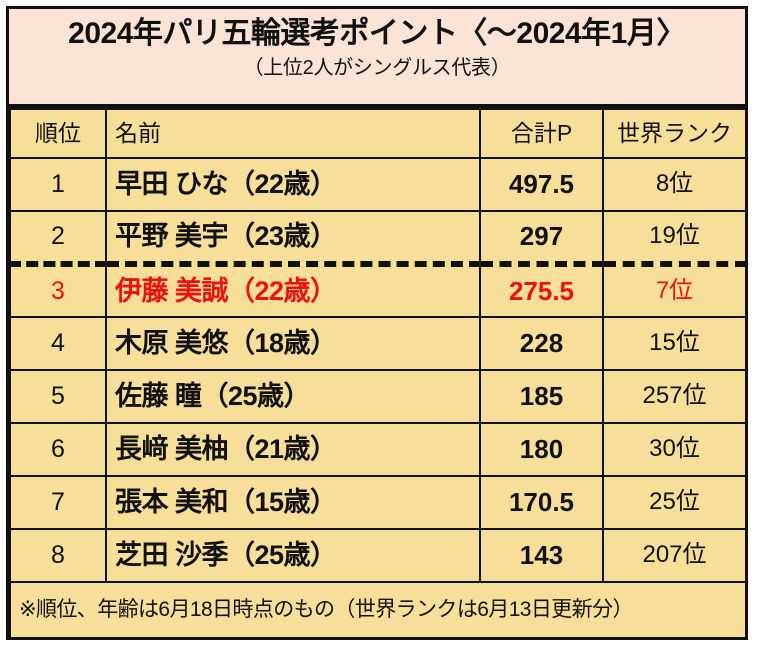 The height and width of the screenshot is (658, 765). I want to click on cell-world-rank: 207位, so click(674, 555).